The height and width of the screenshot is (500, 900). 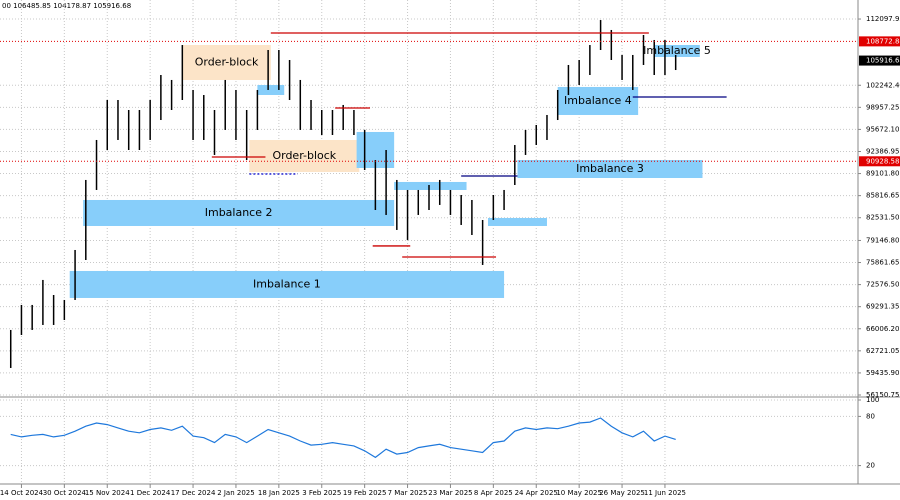 What do you see at coordinates (882, 395) in the screenshot?
I see `y-tick-label: 56150.75` at bounding box center [882, 395].